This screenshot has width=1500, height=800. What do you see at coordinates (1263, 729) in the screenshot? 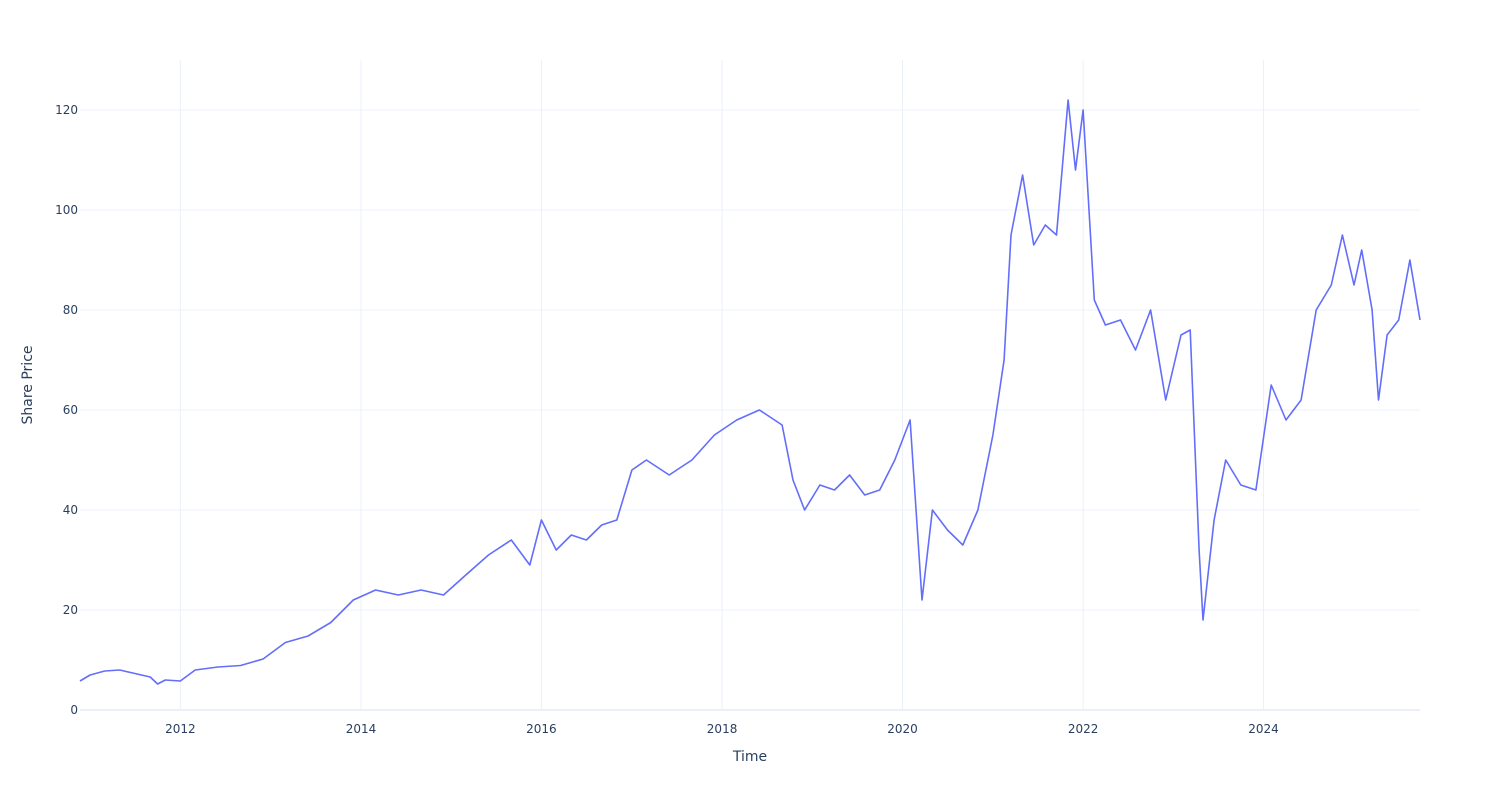
I see `x-tick-label: 2024` at bounding box center [1263, 729].